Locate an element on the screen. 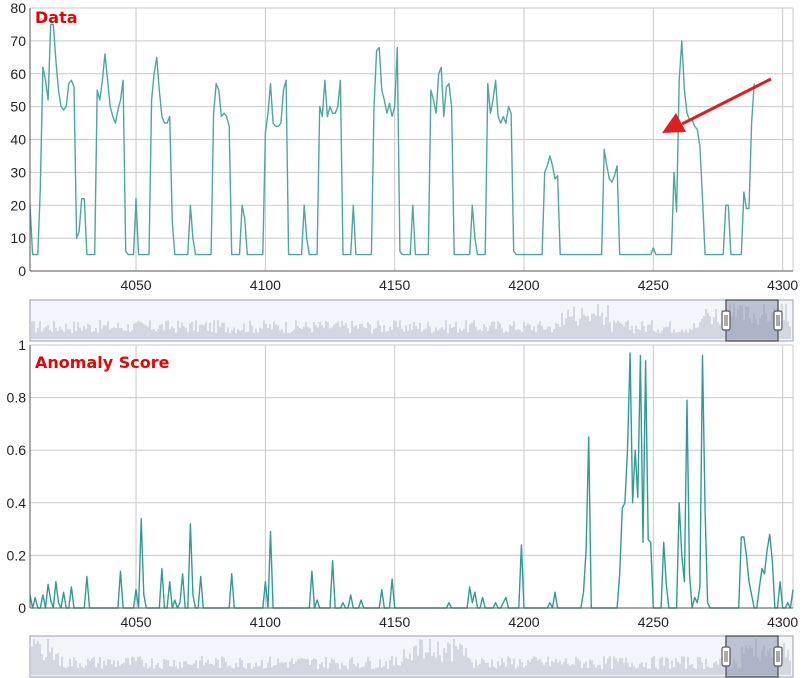 The image size is (805, 678). anomaly-chart-navigator is located at coordinates (411, 656).